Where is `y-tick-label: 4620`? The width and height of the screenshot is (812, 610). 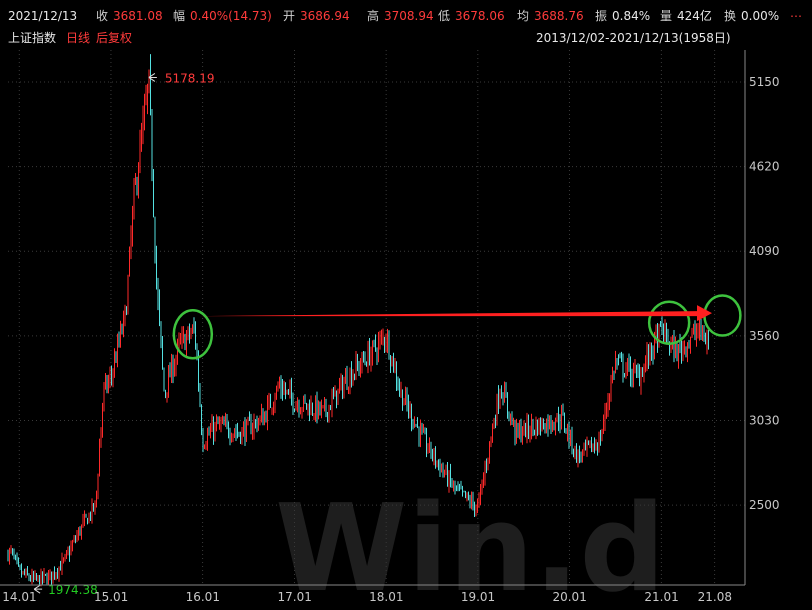 y-tick-label: 4620 is located at coordinates (764, 167).